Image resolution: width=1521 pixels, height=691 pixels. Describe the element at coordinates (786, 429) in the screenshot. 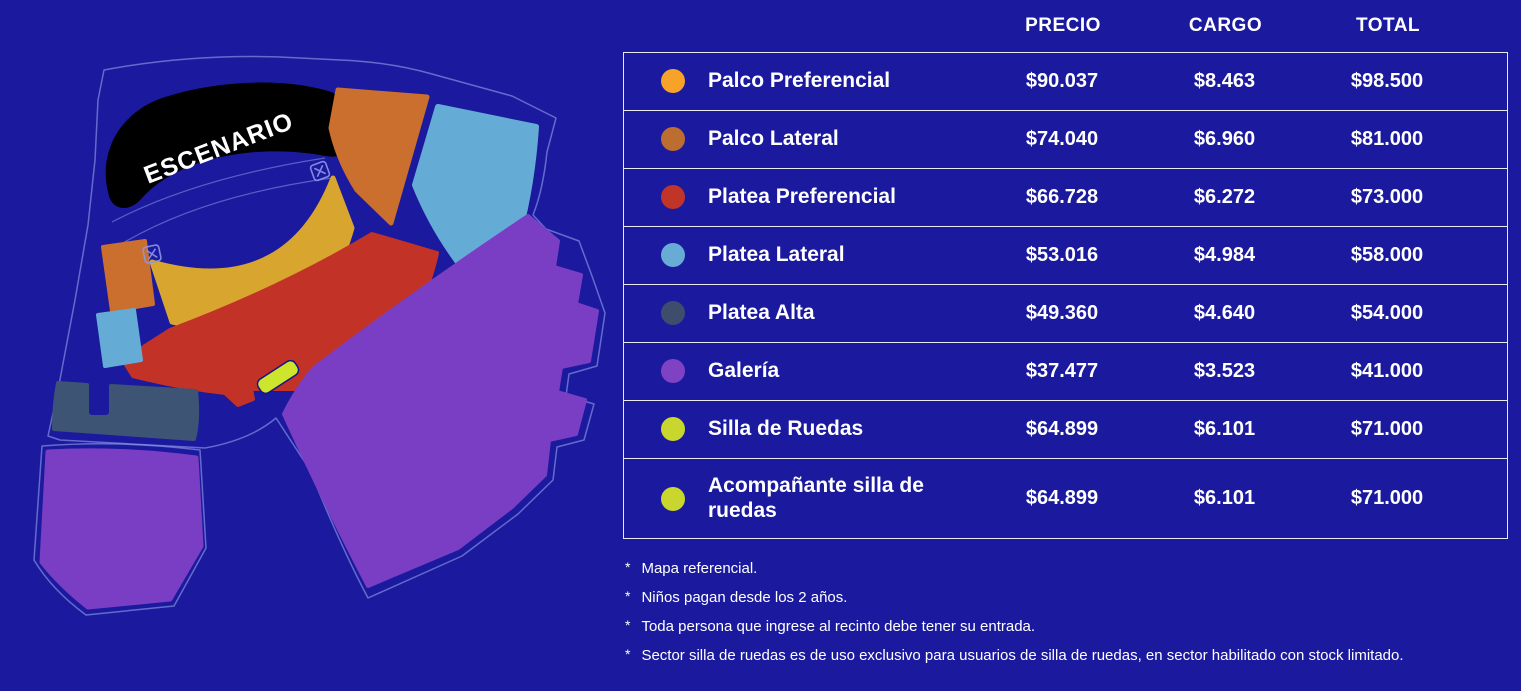

I see `category-name: Silla de Ruedas` at that location.